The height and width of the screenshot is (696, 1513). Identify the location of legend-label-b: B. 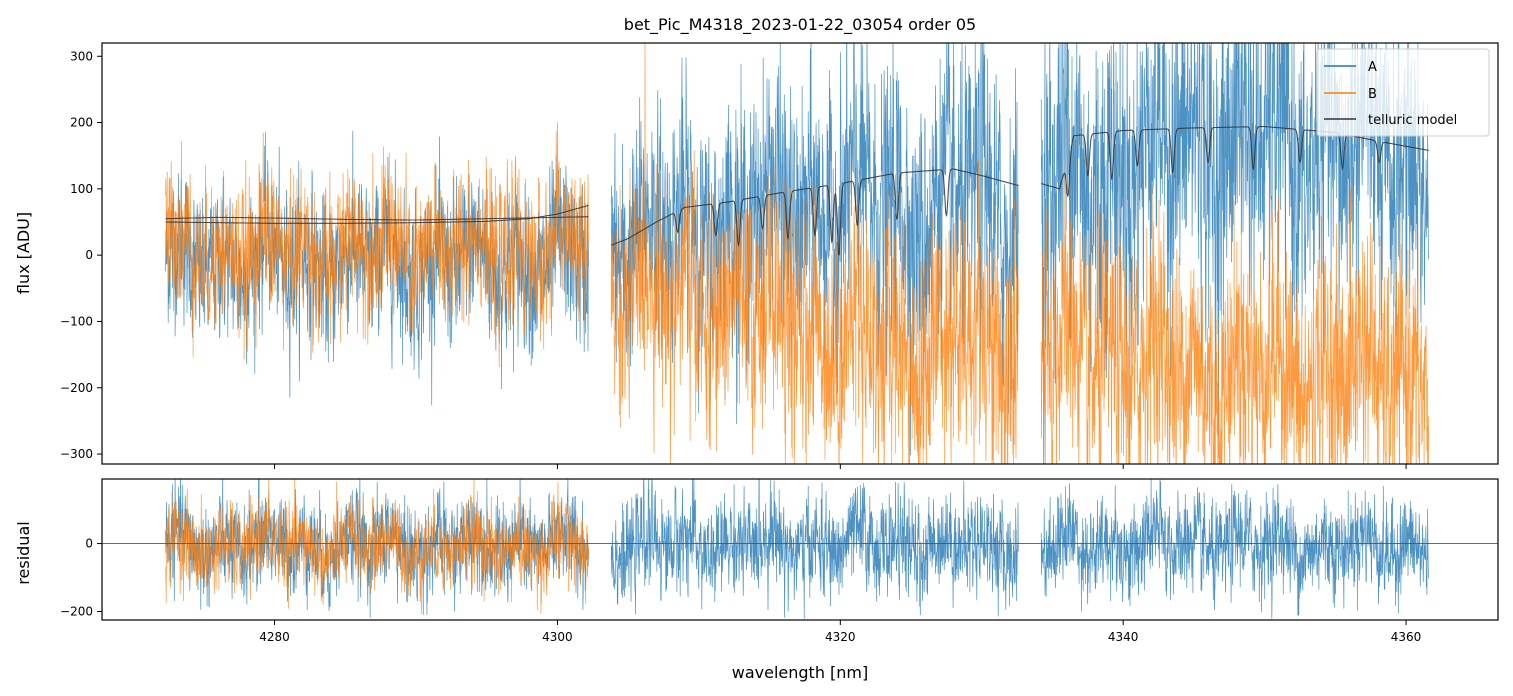
(1372, 94).